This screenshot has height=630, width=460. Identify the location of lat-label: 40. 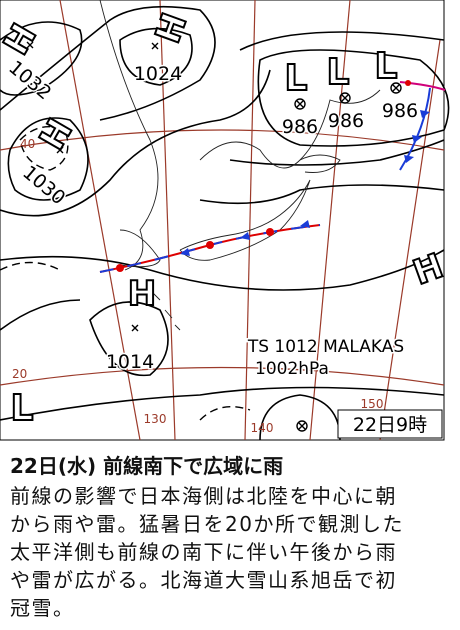
(27, 144).